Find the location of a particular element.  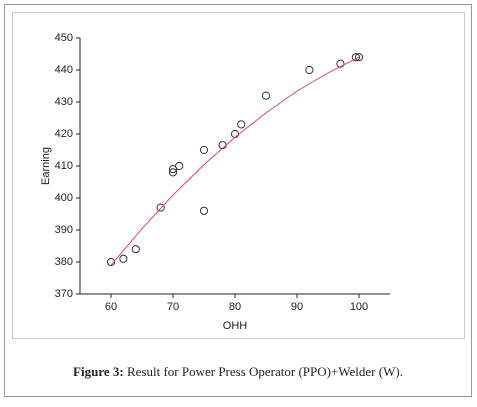

y-tick-label: 420 is located at coordinates (64, 134).